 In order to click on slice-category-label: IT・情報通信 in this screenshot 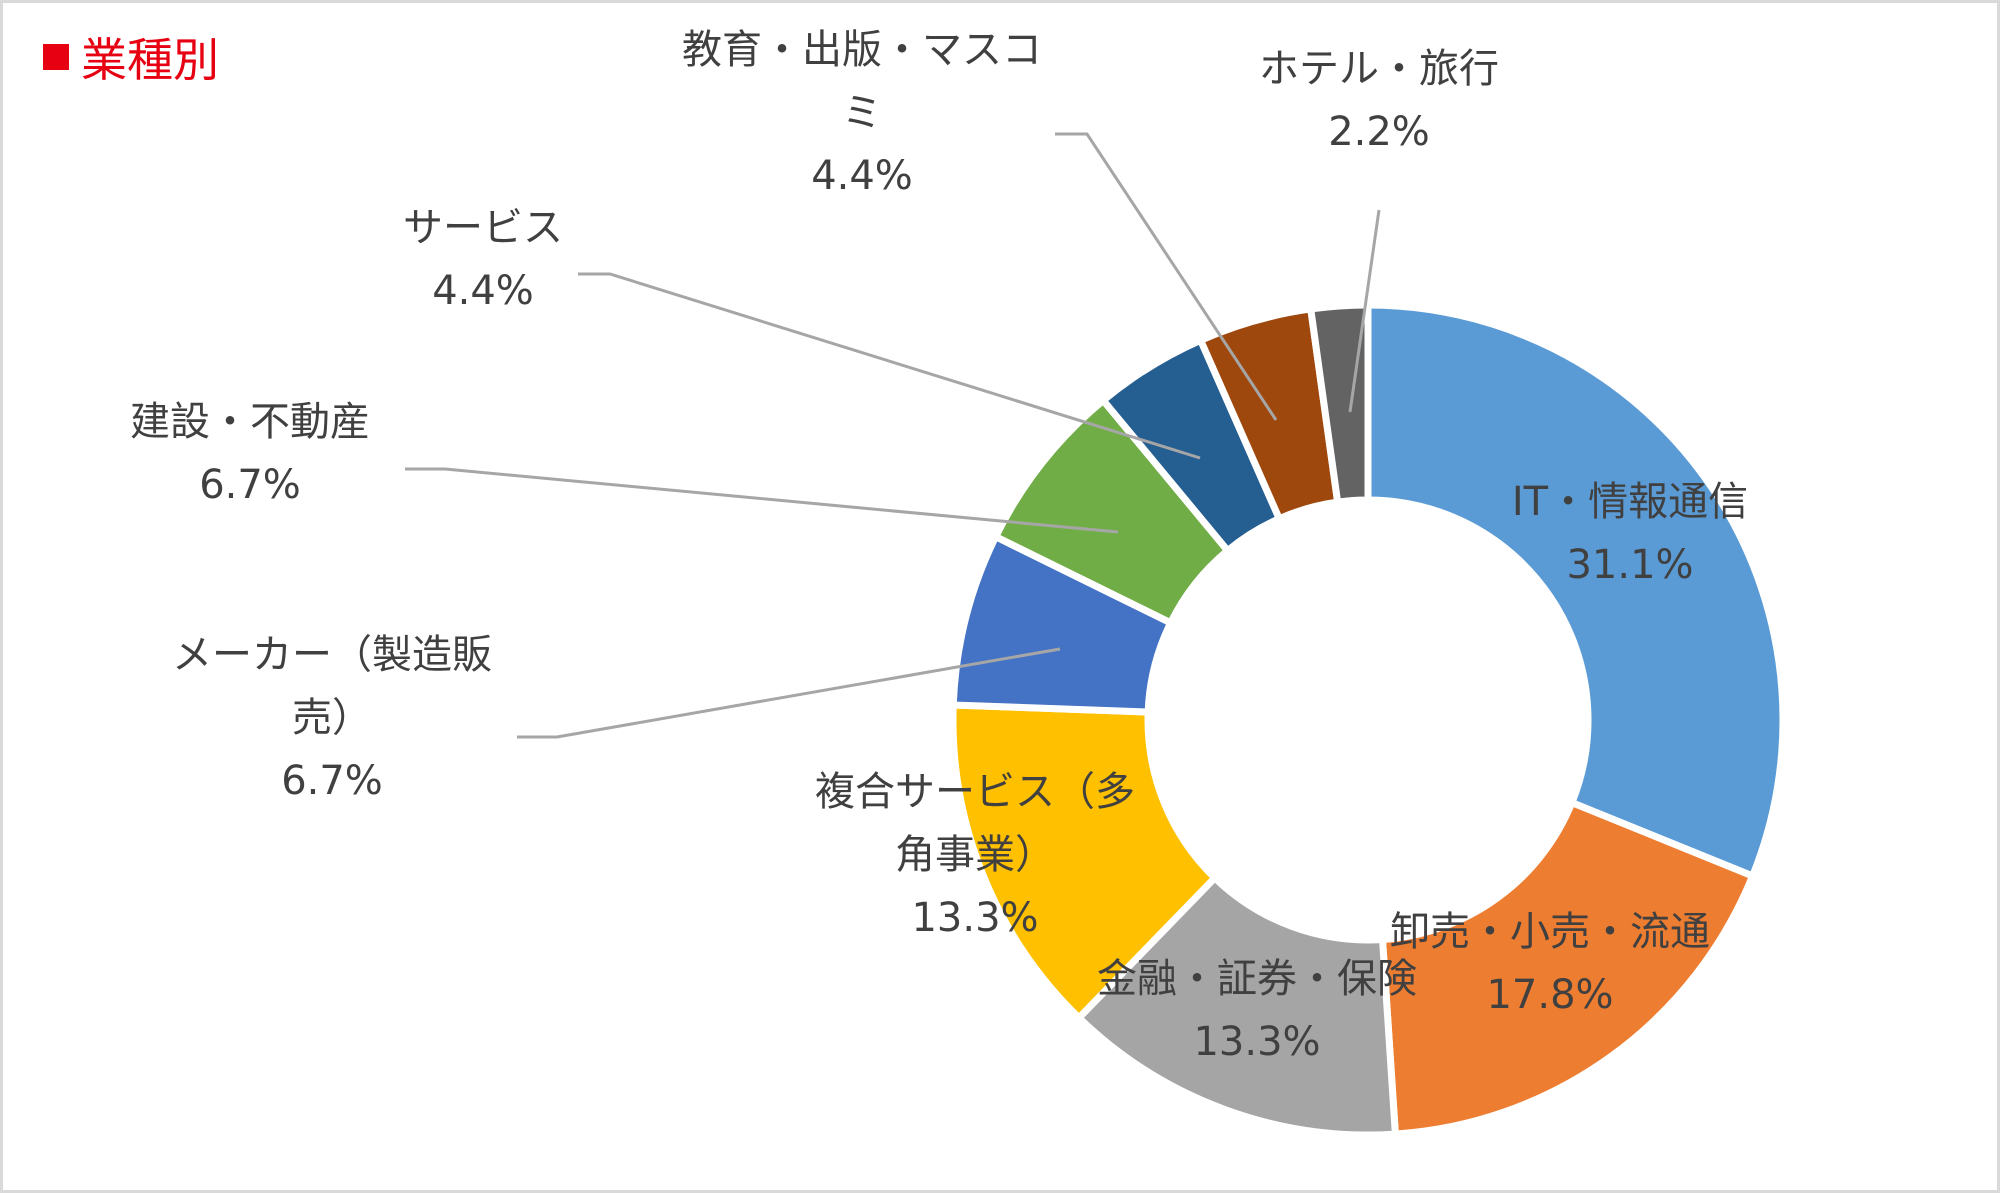, I will do `click(1630, 502)`.